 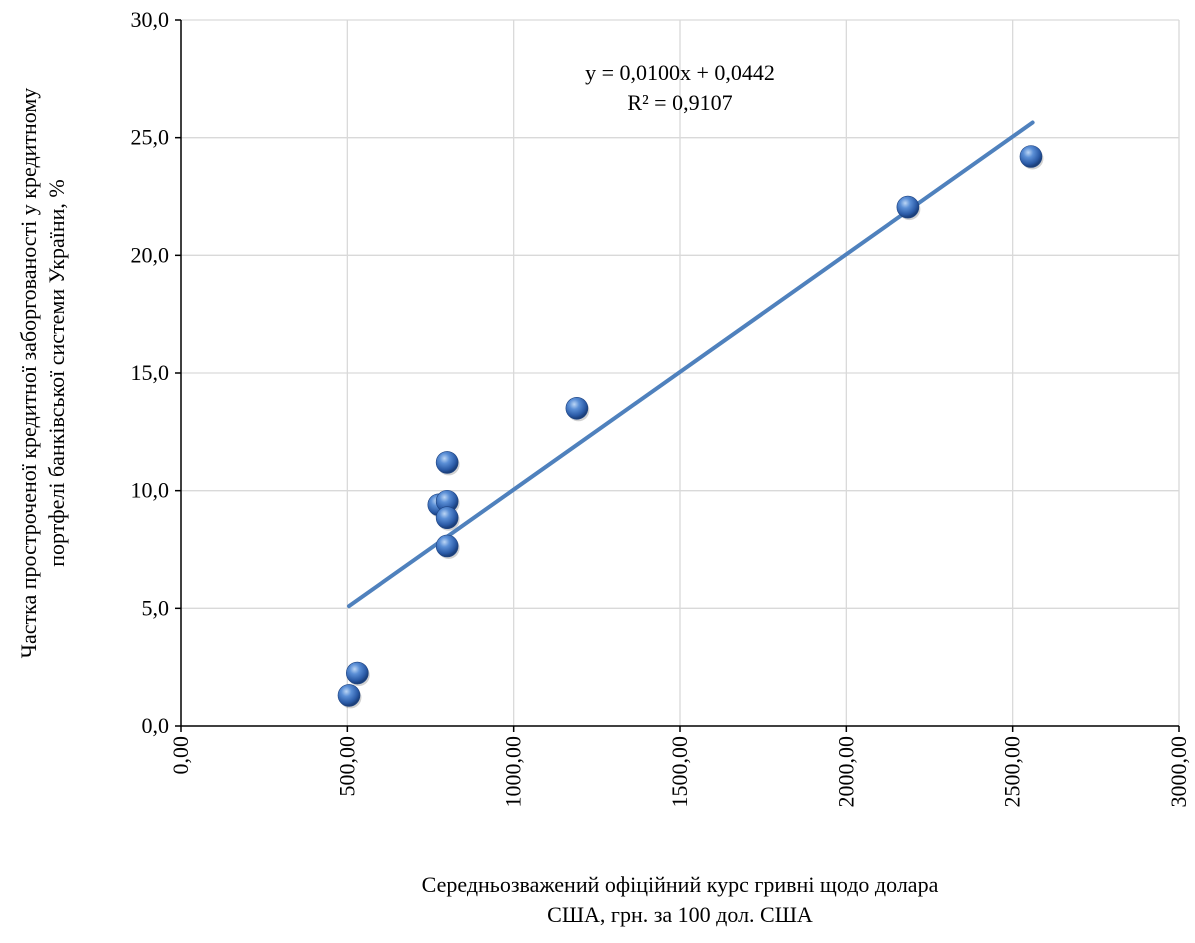 I want to click on x-tick-label-0: 0,00, so click(x=180, y=755).